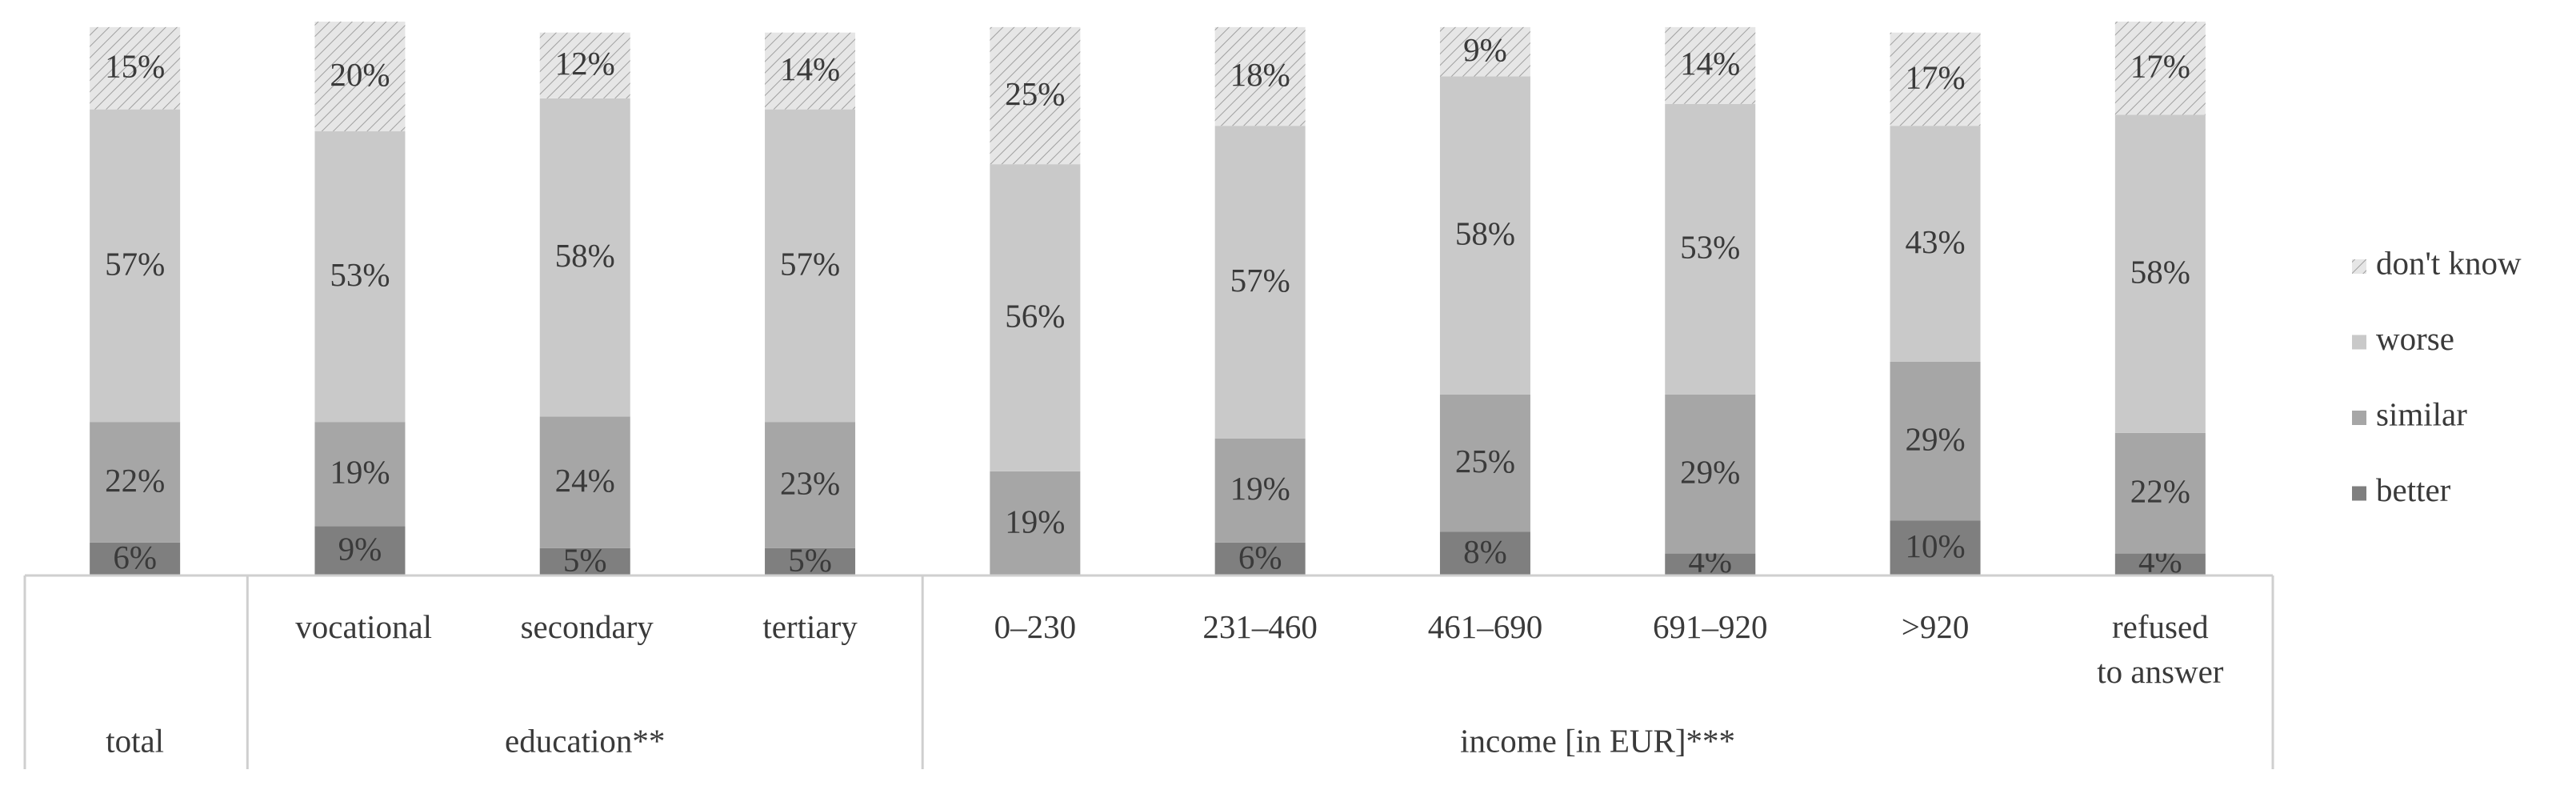  Describe the element at coordinates (1260, 626) in the screenshot. I see `category-label-box: 231–460` at that location.